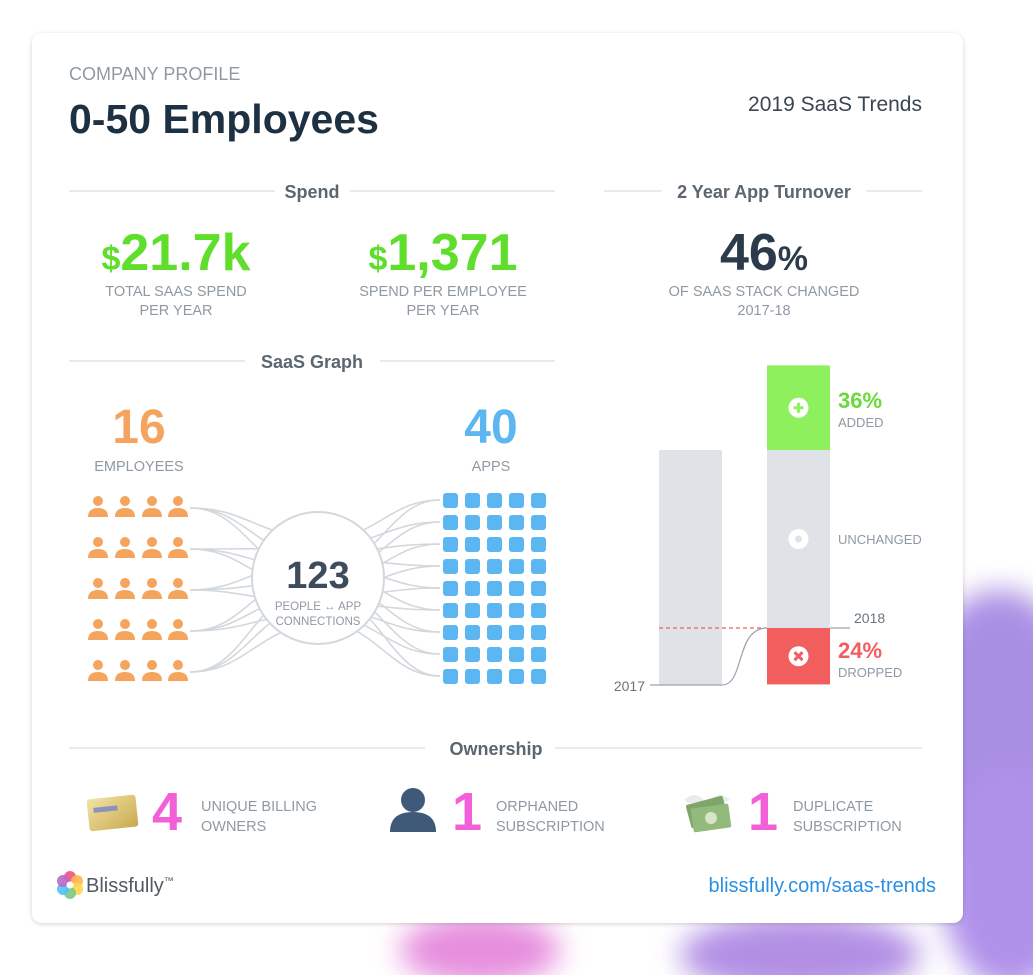 The height and width of the screenshot is (975, 1033). I want to click on segment-value: 24%, so click(860, 650).